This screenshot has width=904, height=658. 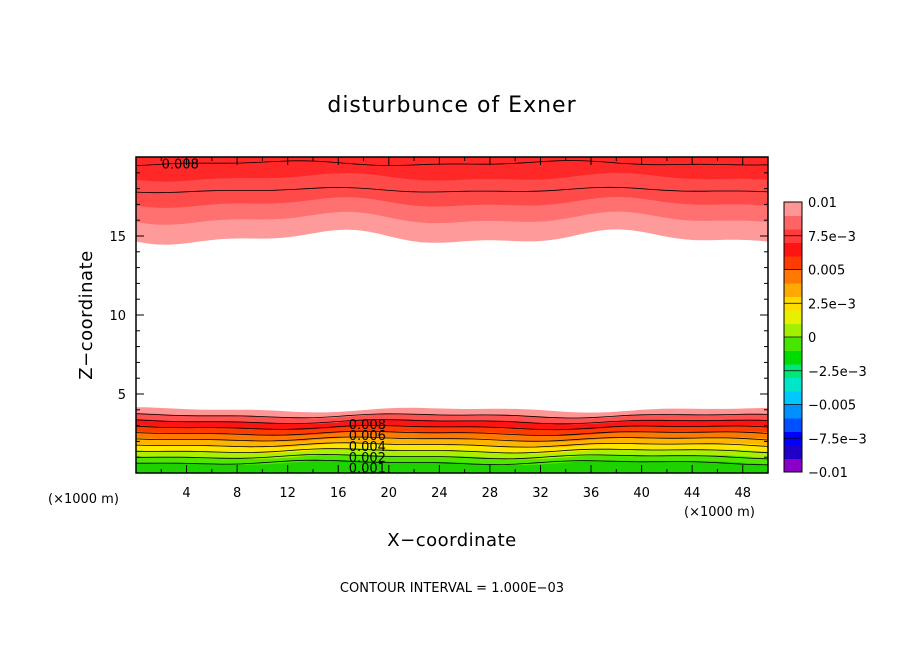 I want to click on colorbar-label: 0, so click(x=812, y=338).